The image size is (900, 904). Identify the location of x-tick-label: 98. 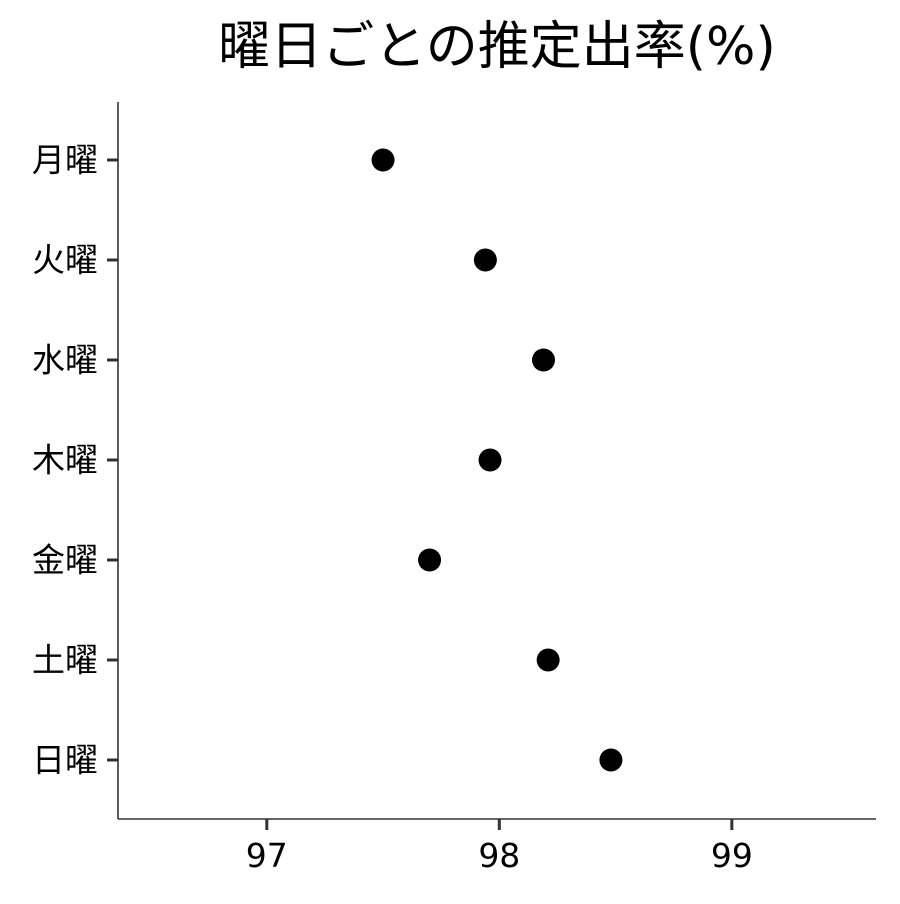
(499, 855).